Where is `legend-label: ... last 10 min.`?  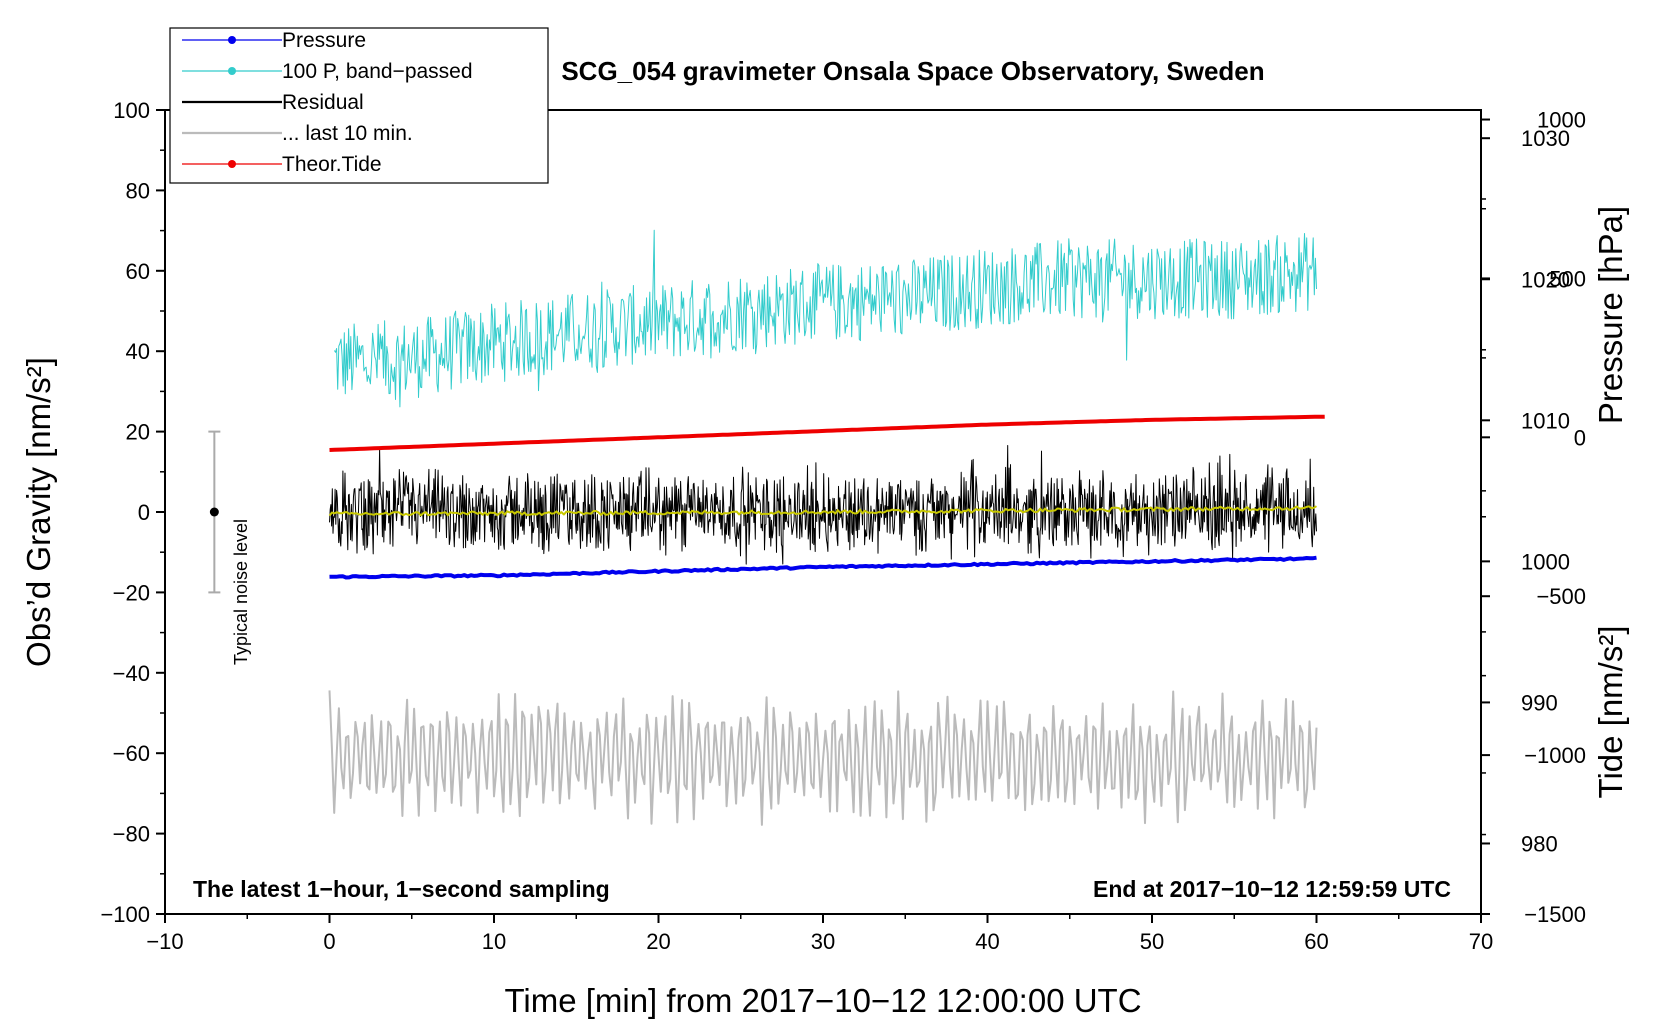
legend-label: ... last 10 min. is located at coordinates (347, 133).